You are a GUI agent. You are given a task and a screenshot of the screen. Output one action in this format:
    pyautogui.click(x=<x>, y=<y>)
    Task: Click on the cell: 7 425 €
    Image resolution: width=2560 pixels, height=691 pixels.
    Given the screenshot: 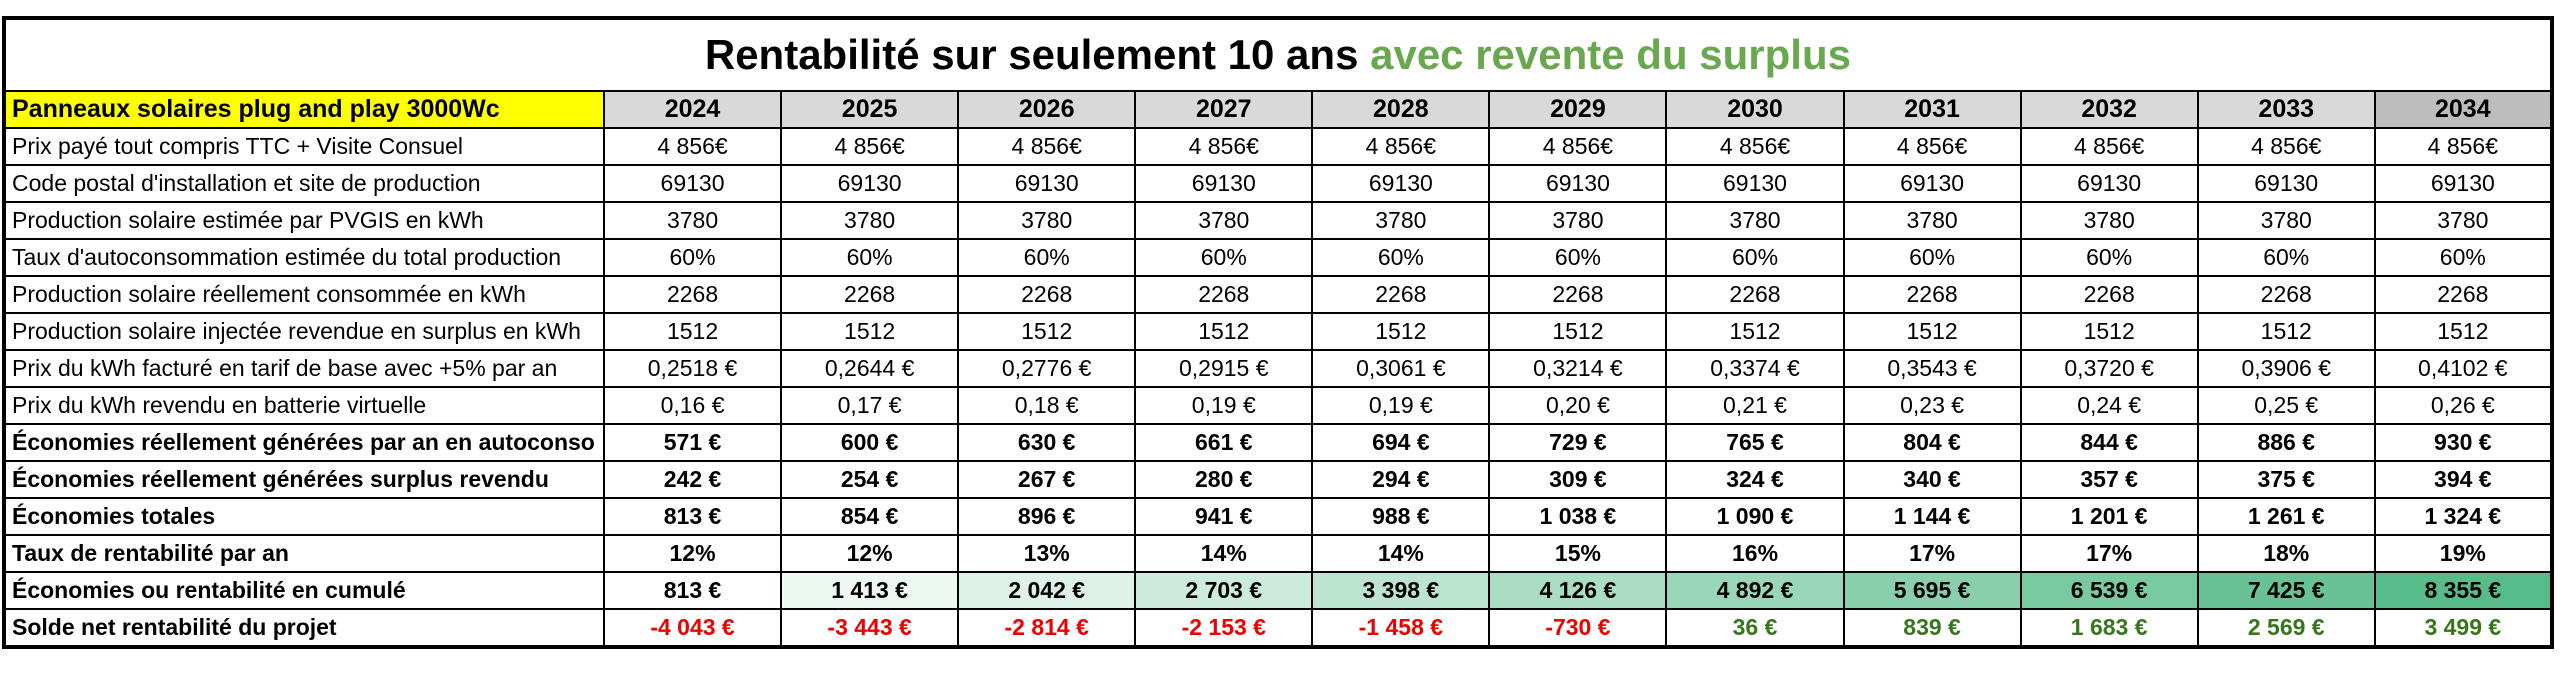 What is the action you would take?
    pyautogui.click(x=2286, y=590)
    